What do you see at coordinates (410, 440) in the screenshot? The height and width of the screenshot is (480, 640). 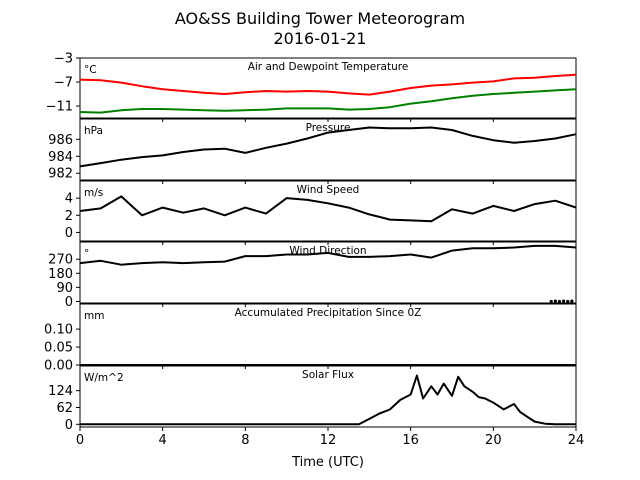 I see `x-tick-label: 16` at bounding box center [410, 440].